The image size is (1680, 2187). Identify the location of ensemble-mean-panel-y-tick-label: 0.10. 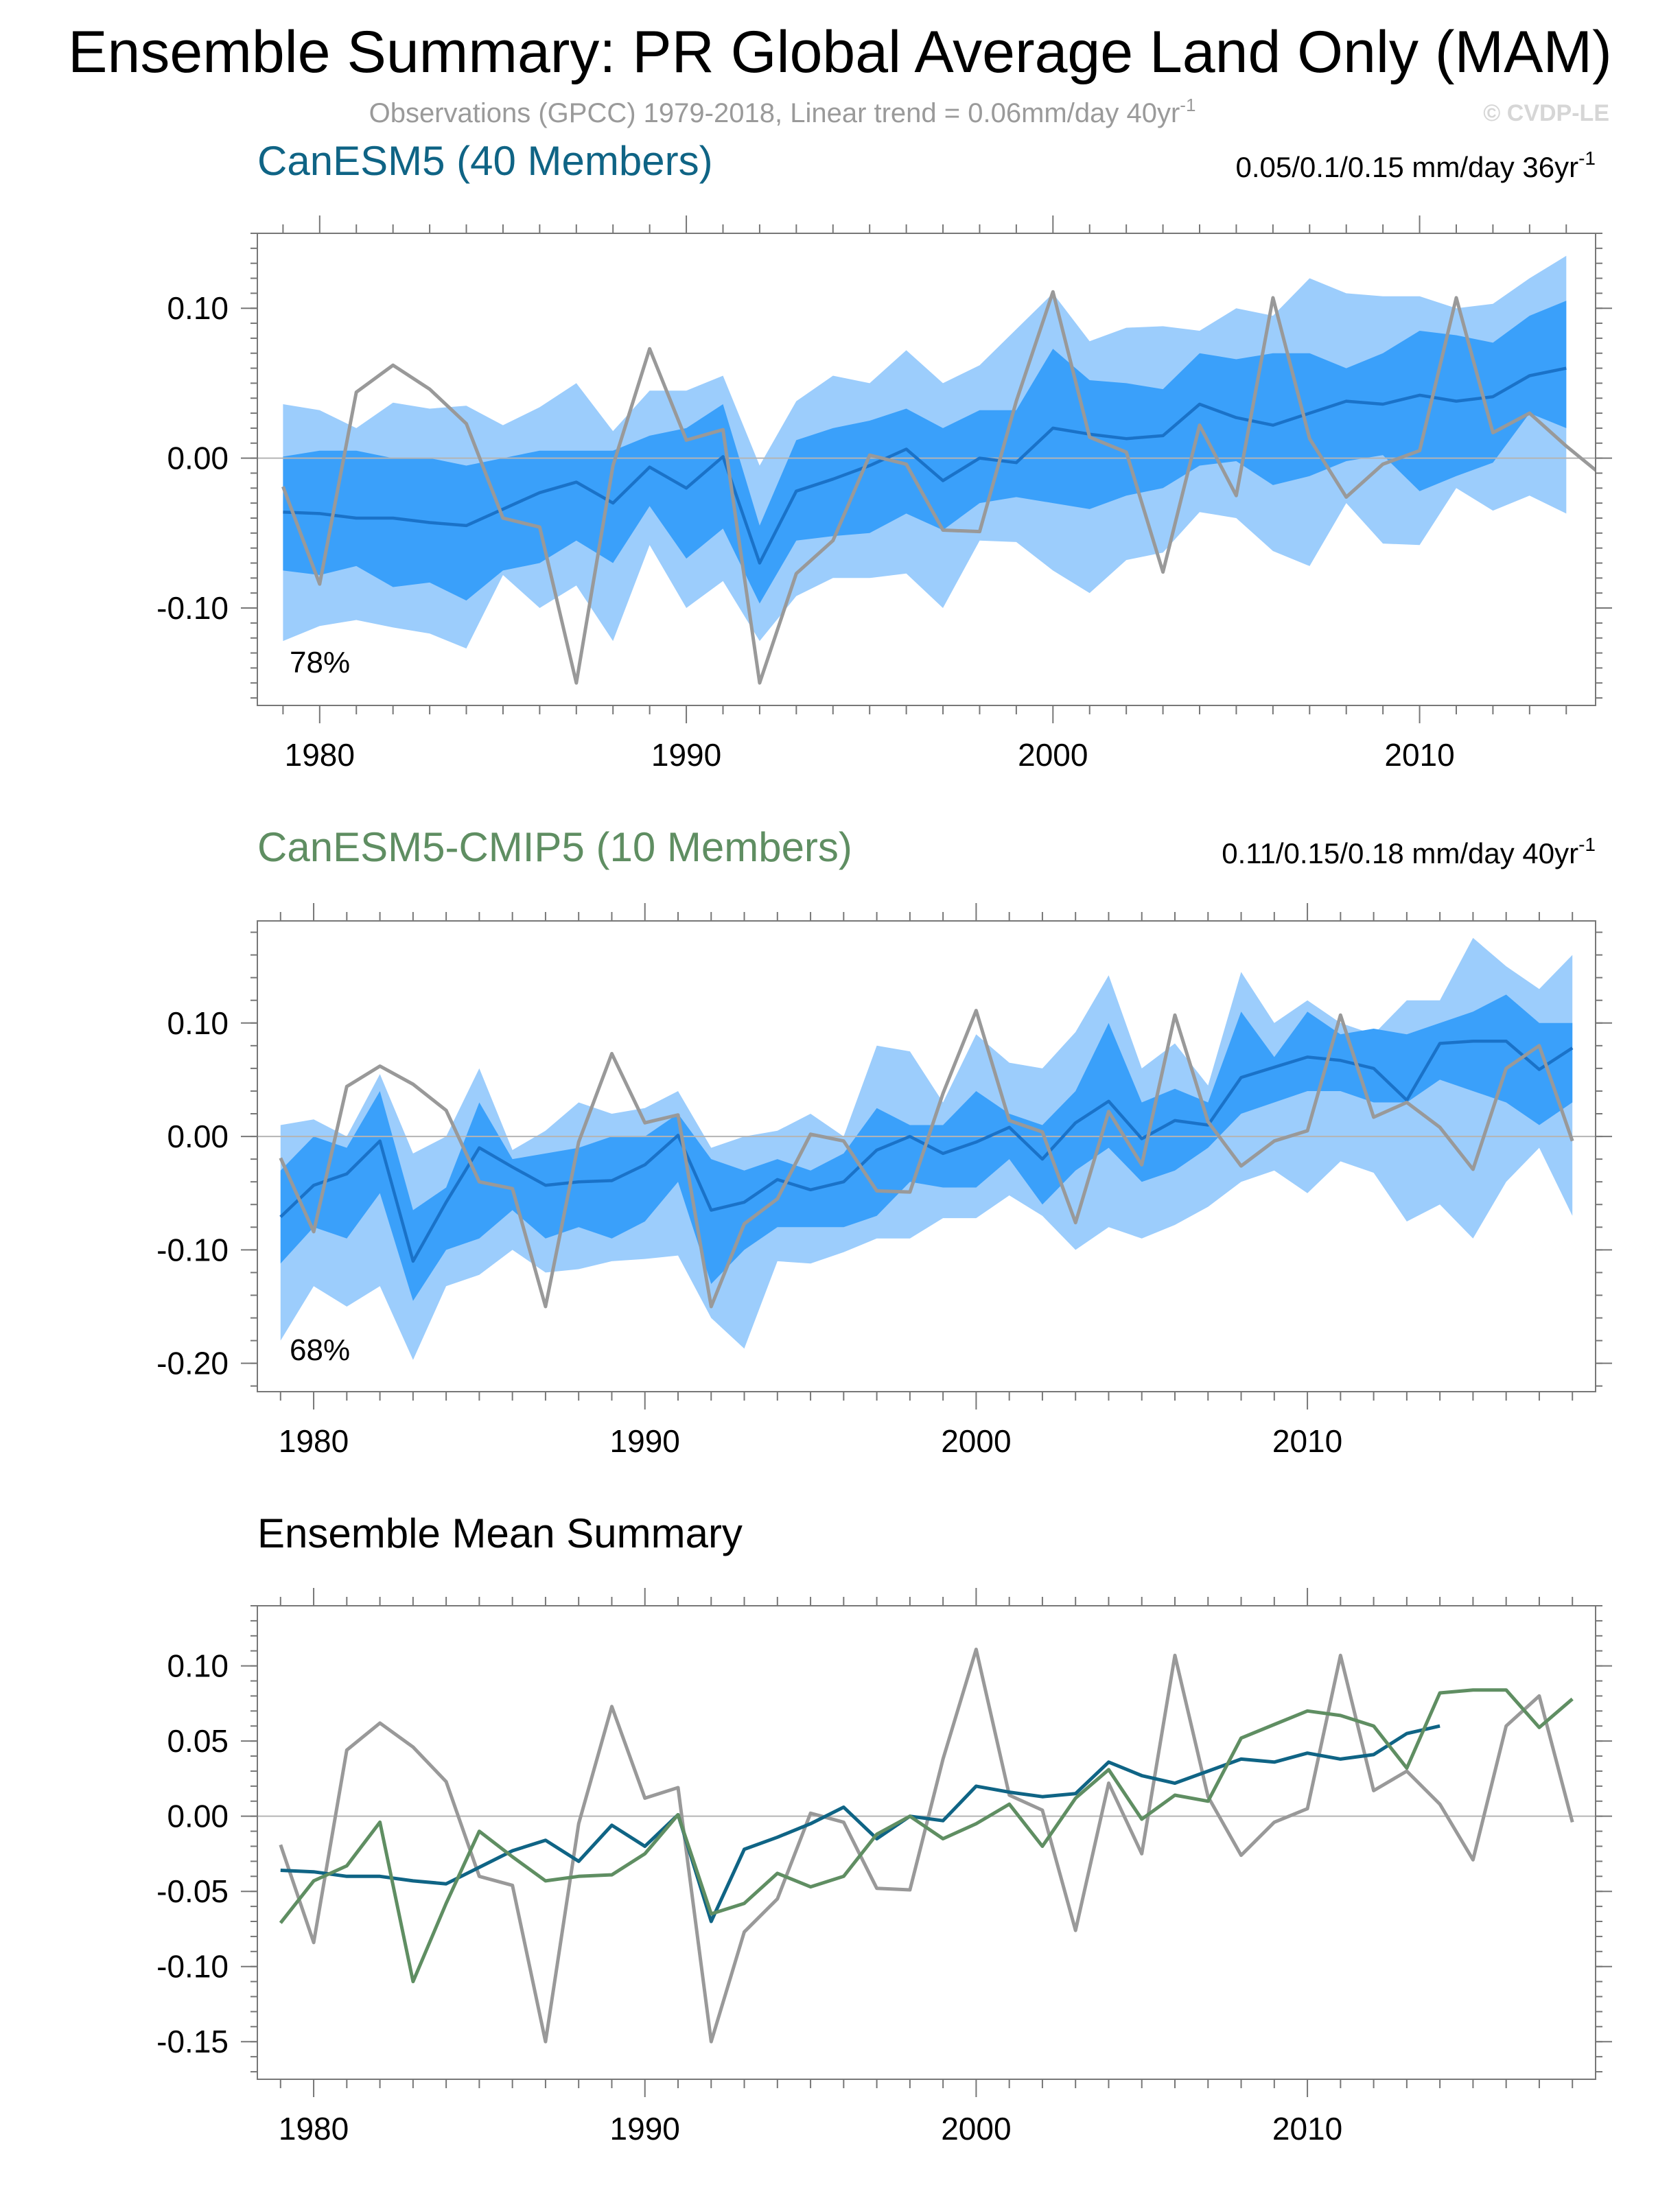
(198, 1666).